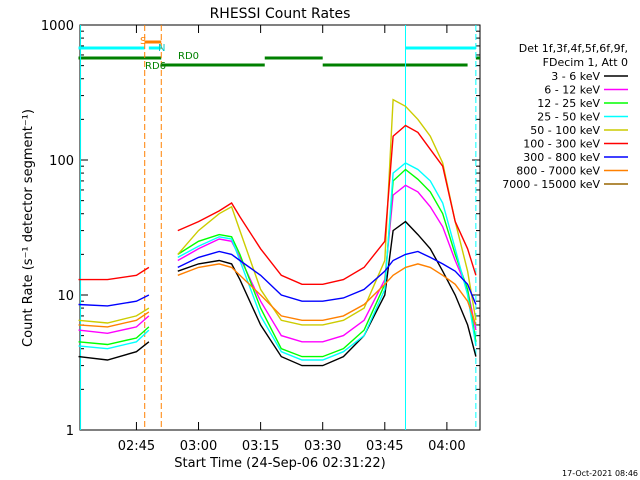  Describe the element at coordinates (279, 463) in the screenshot. I see `x-axis-label: Start Time (24-Sep-06 02:31:22)` at that location.